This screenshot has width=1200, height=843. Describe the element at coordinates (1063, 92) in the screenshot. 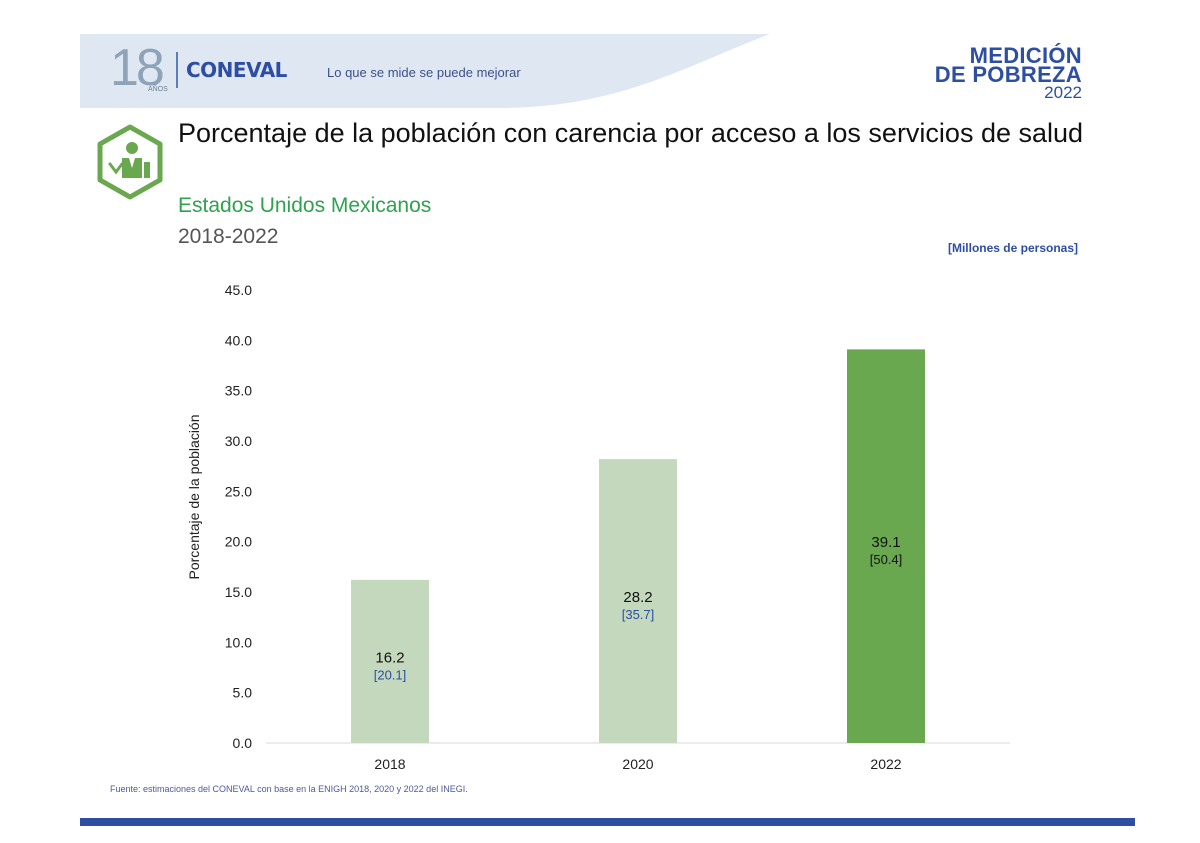

I see `medicion-logo-year: 2022` at that location.